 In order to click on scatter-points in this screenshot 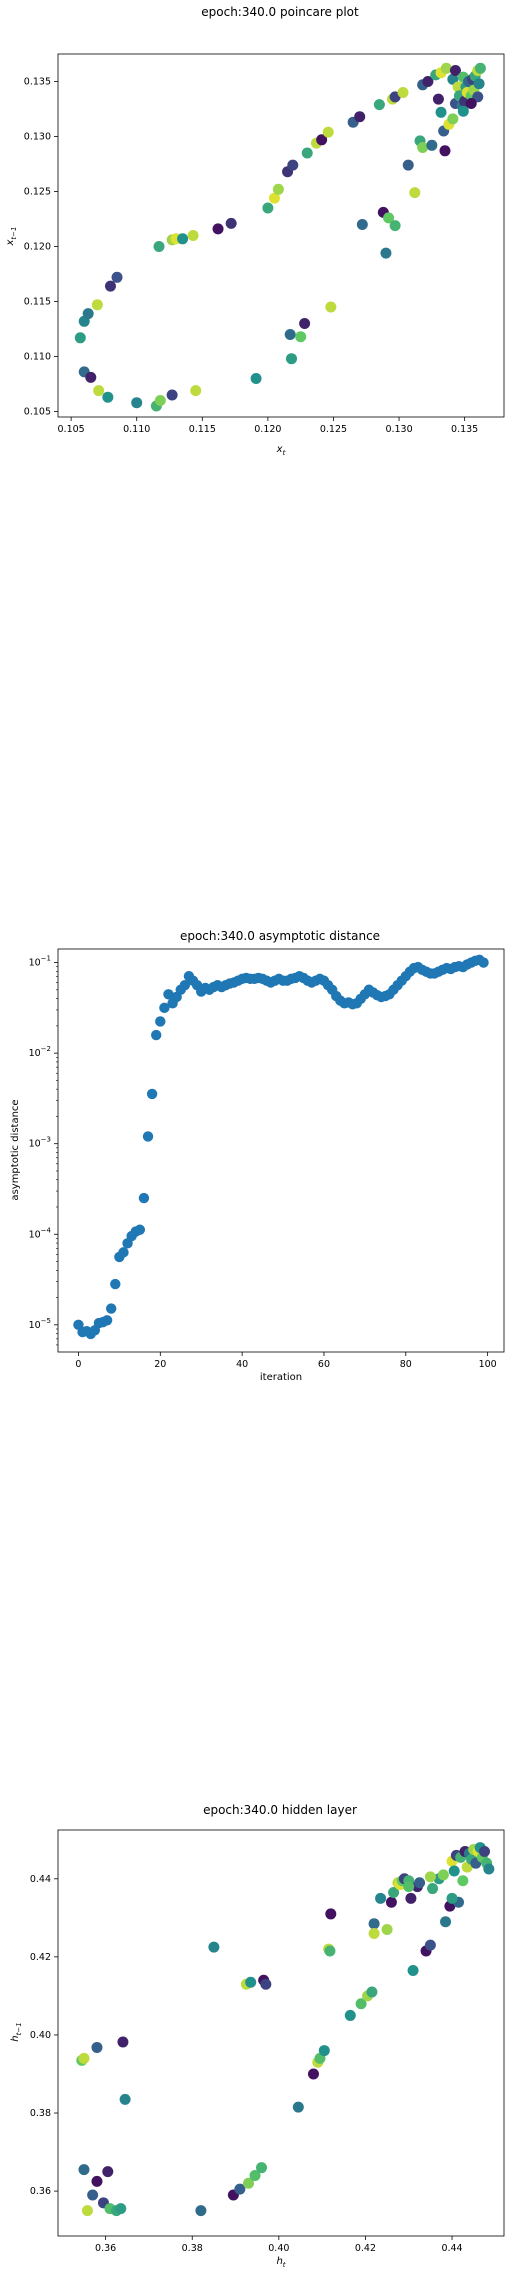, I will do `click(280, 237)`.